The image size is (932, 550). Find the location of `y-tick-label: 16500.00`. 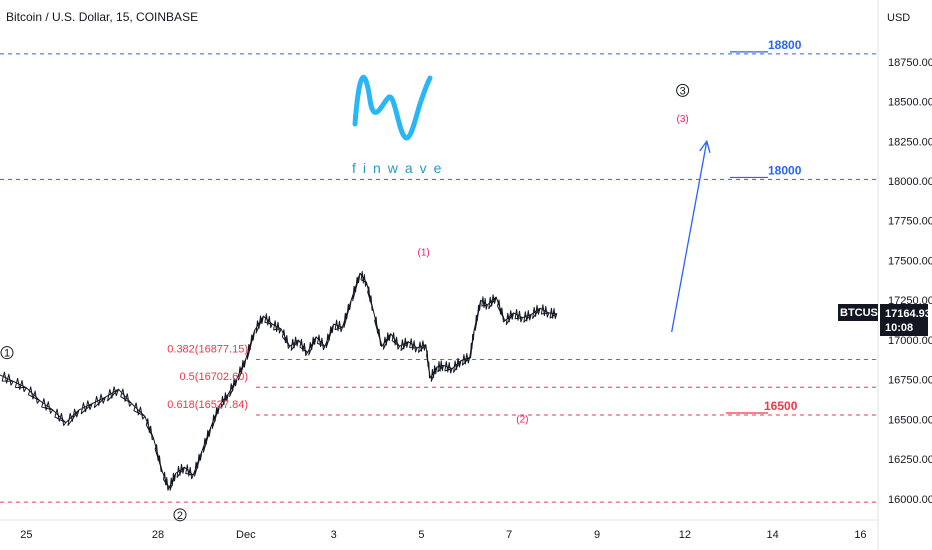

y-tick-label: 16500.00 is located at coordinates (910, 420).